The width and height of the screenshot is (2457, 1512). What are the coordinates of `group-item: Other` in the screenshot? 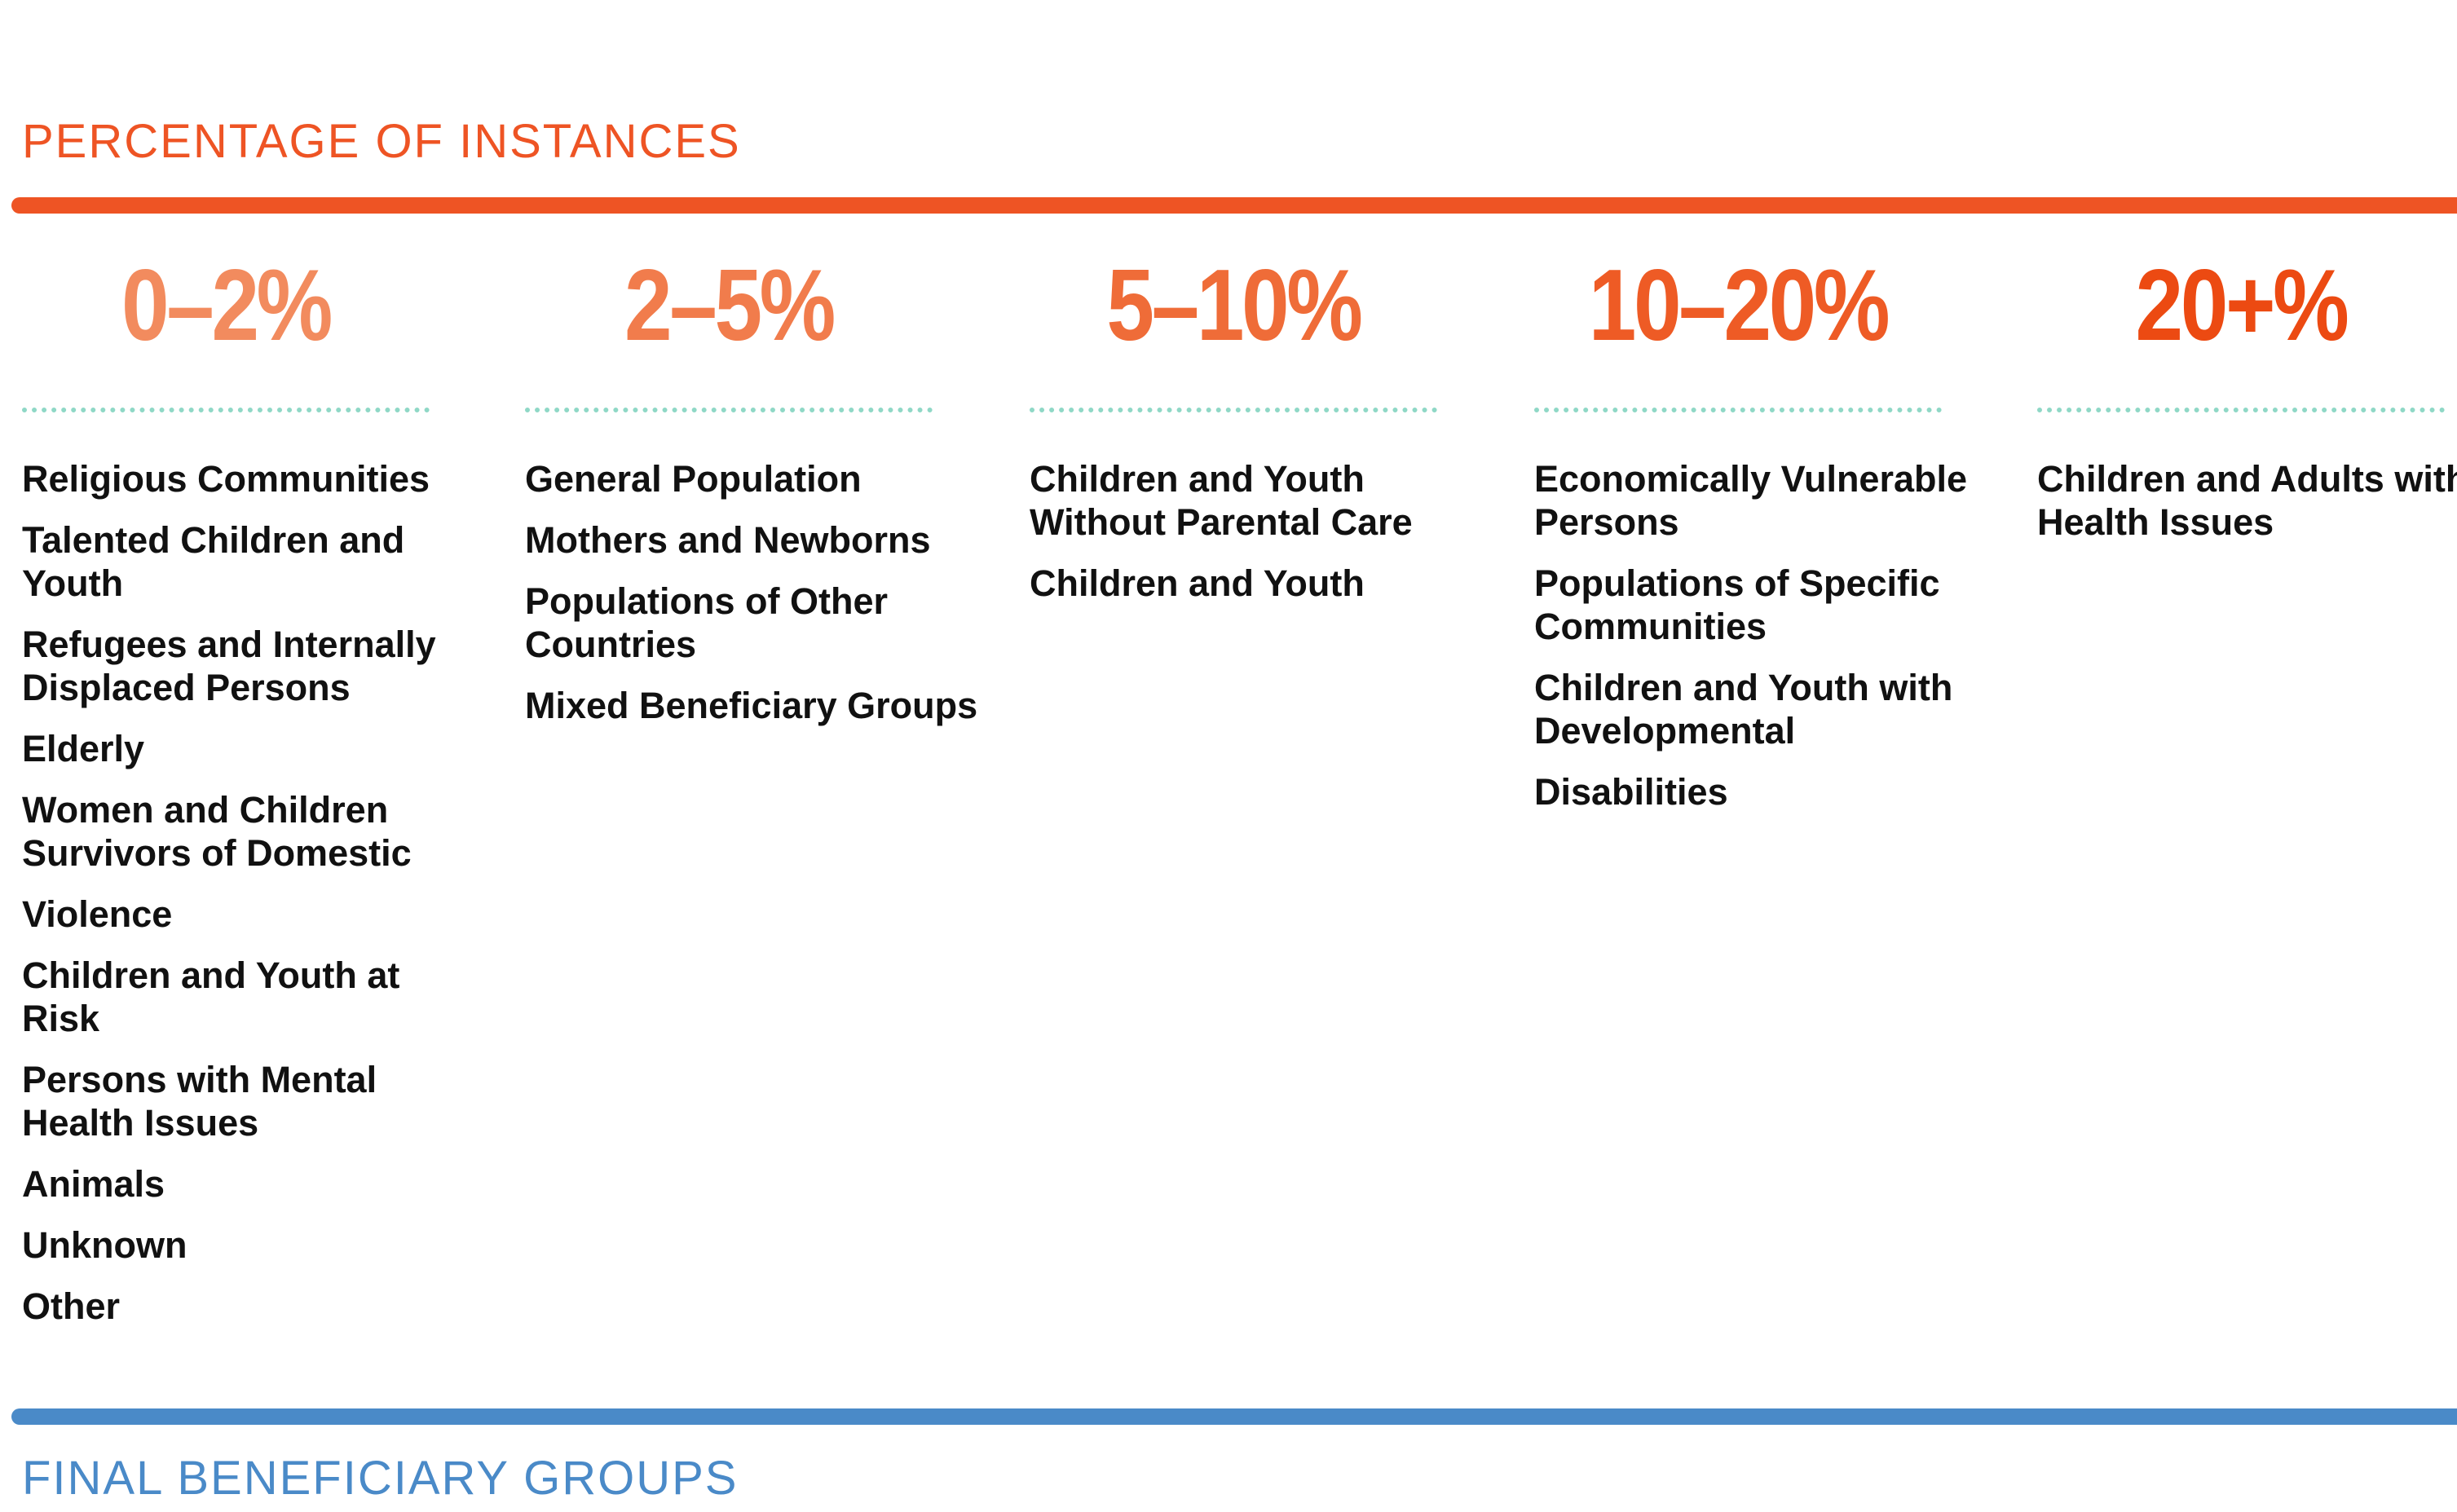 It's located at (71, 1306).